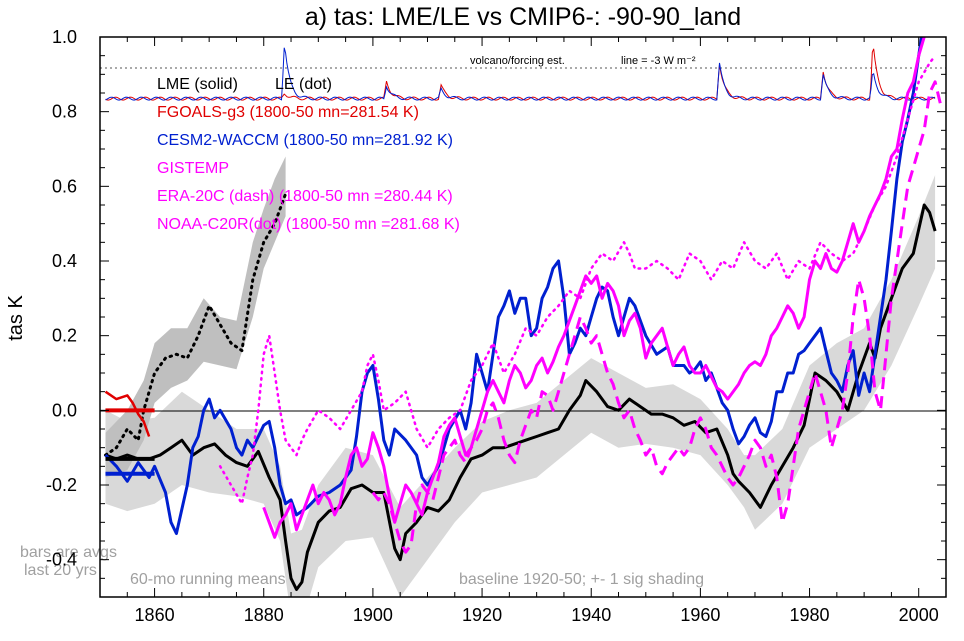 The width and height of the screenshot is (964, 641). What do you see at coordinates (61, 485) in the screenshot?
I see `y-tick-label: -0.2` at bounding box center [61, 485].